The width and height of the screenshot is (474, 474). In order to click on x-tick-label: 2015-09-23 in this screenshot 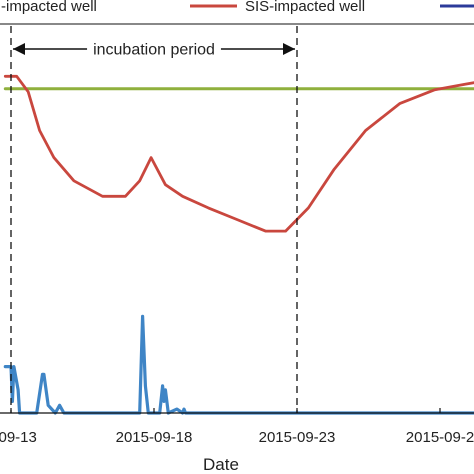, I will do `click(297, 437)`.